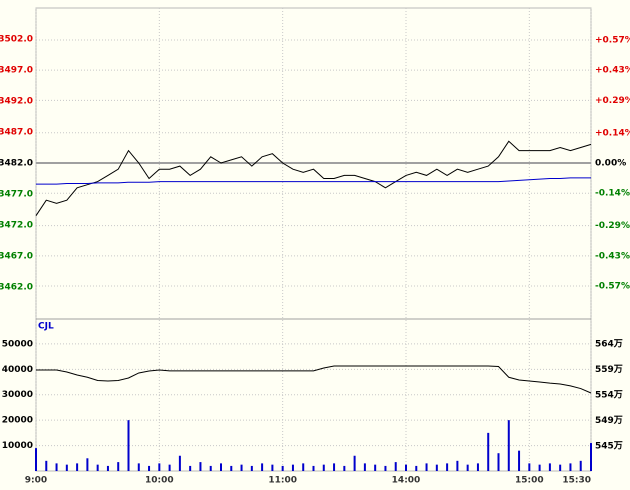 The width and height of the screenshot is (630, 490). I want to click on y-tick-label: 3467.0, so click(16, 257).